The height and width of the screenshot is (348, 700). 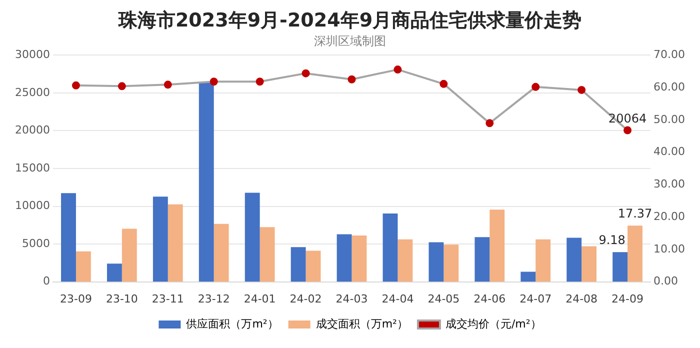 What do you see at coordinates (490, 299) in the screenshot?
I see `x-tick-label: 24-06` at bounding box center [490, 299].